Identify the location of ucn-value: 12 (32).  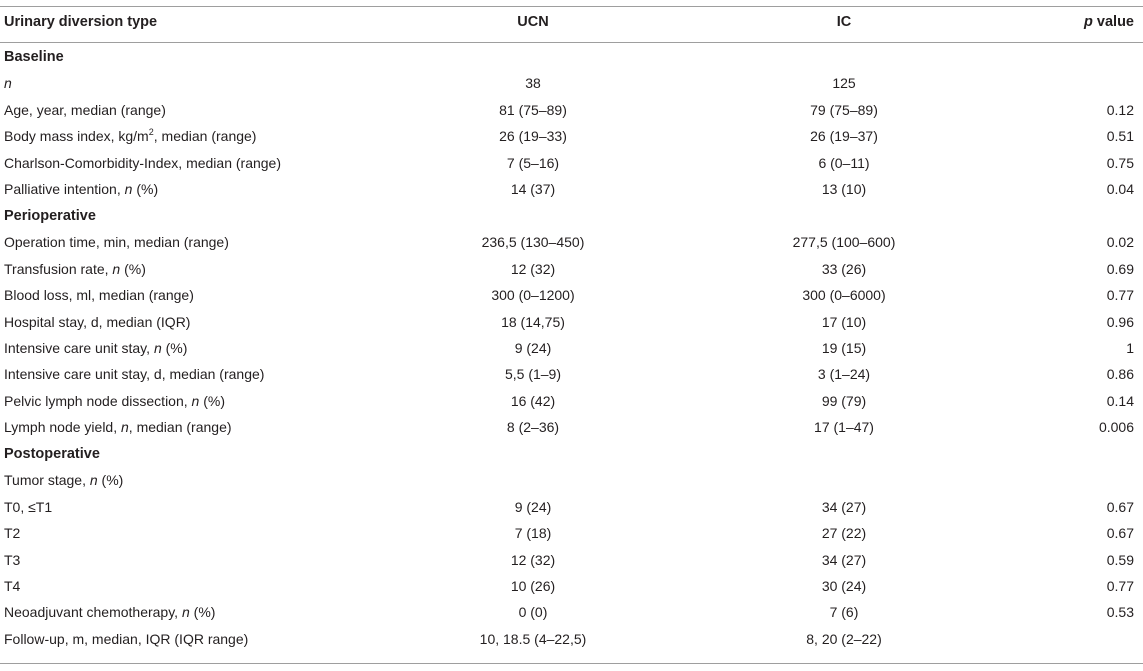
(533, 268).